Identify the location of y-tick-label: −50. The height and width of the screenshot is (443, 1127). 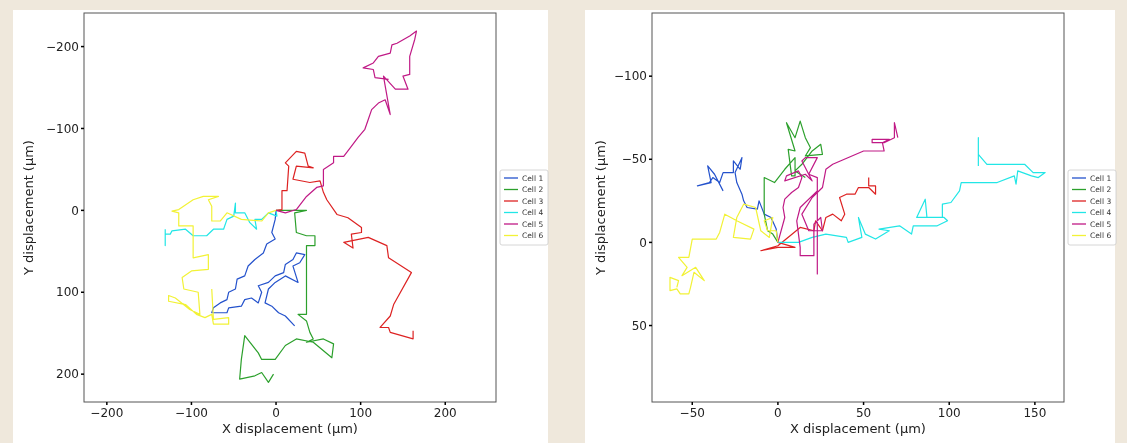
(634, 159).